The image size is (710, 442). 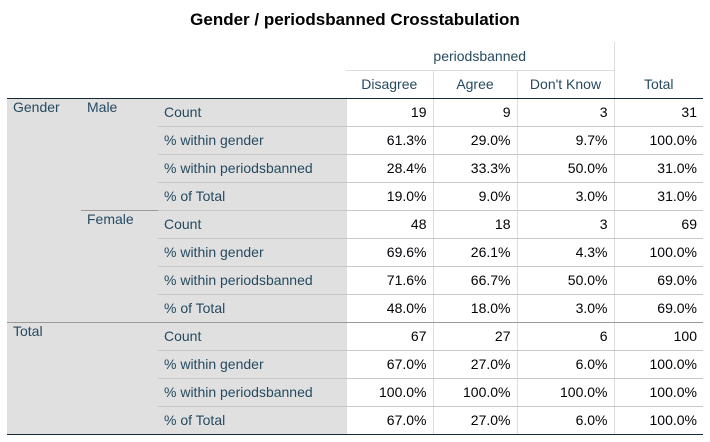 I want to click on data-cell: 9.7%, so click(x=565, y=140).